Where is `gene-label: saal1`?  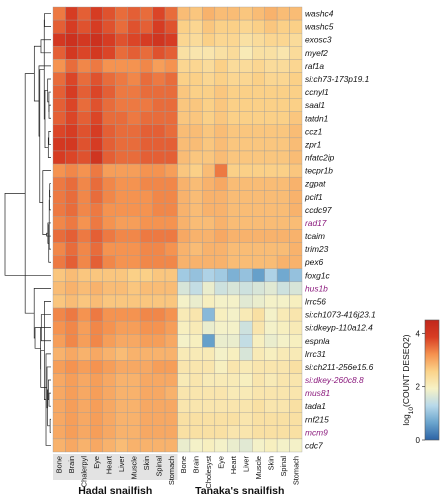 gene-label: saal1 is located at coordinates (315, 105).